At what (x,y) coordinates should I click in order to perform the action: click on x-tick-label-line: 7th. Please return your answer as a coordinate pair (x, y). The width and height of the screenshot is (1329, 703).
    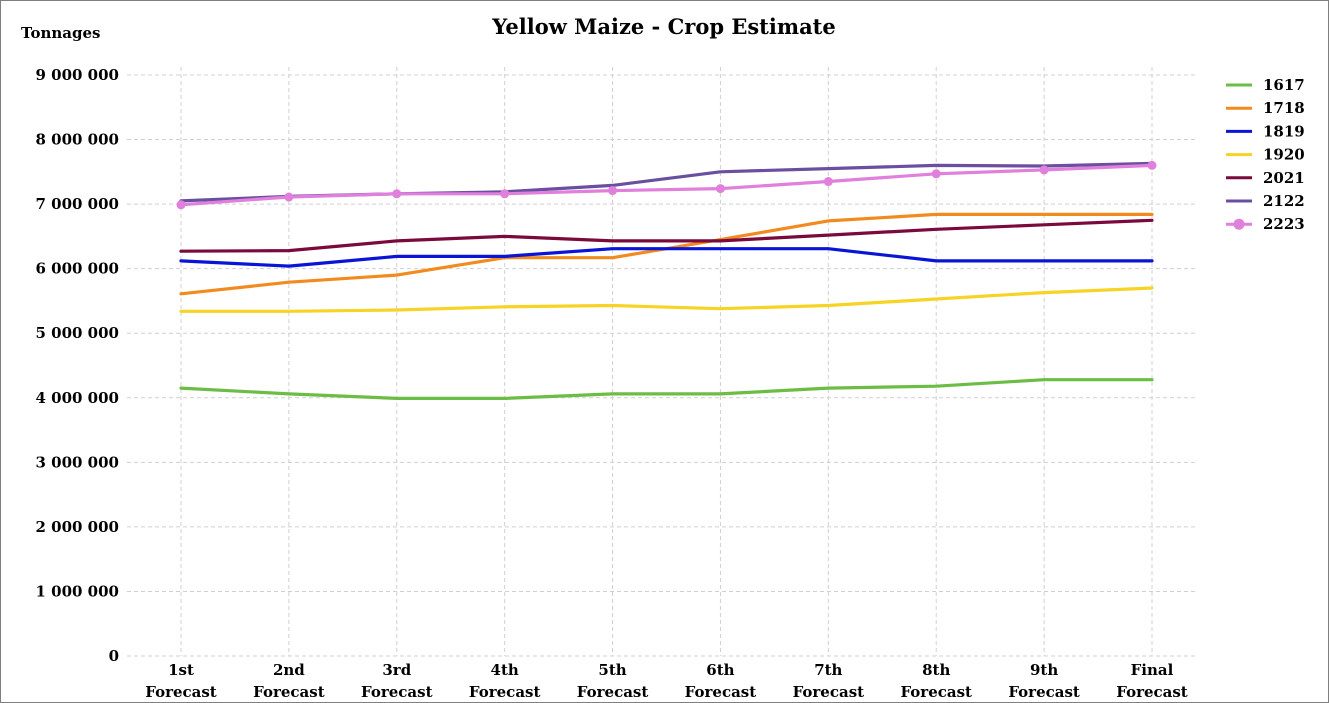
    Looking at the image, I should click on (828, 670).